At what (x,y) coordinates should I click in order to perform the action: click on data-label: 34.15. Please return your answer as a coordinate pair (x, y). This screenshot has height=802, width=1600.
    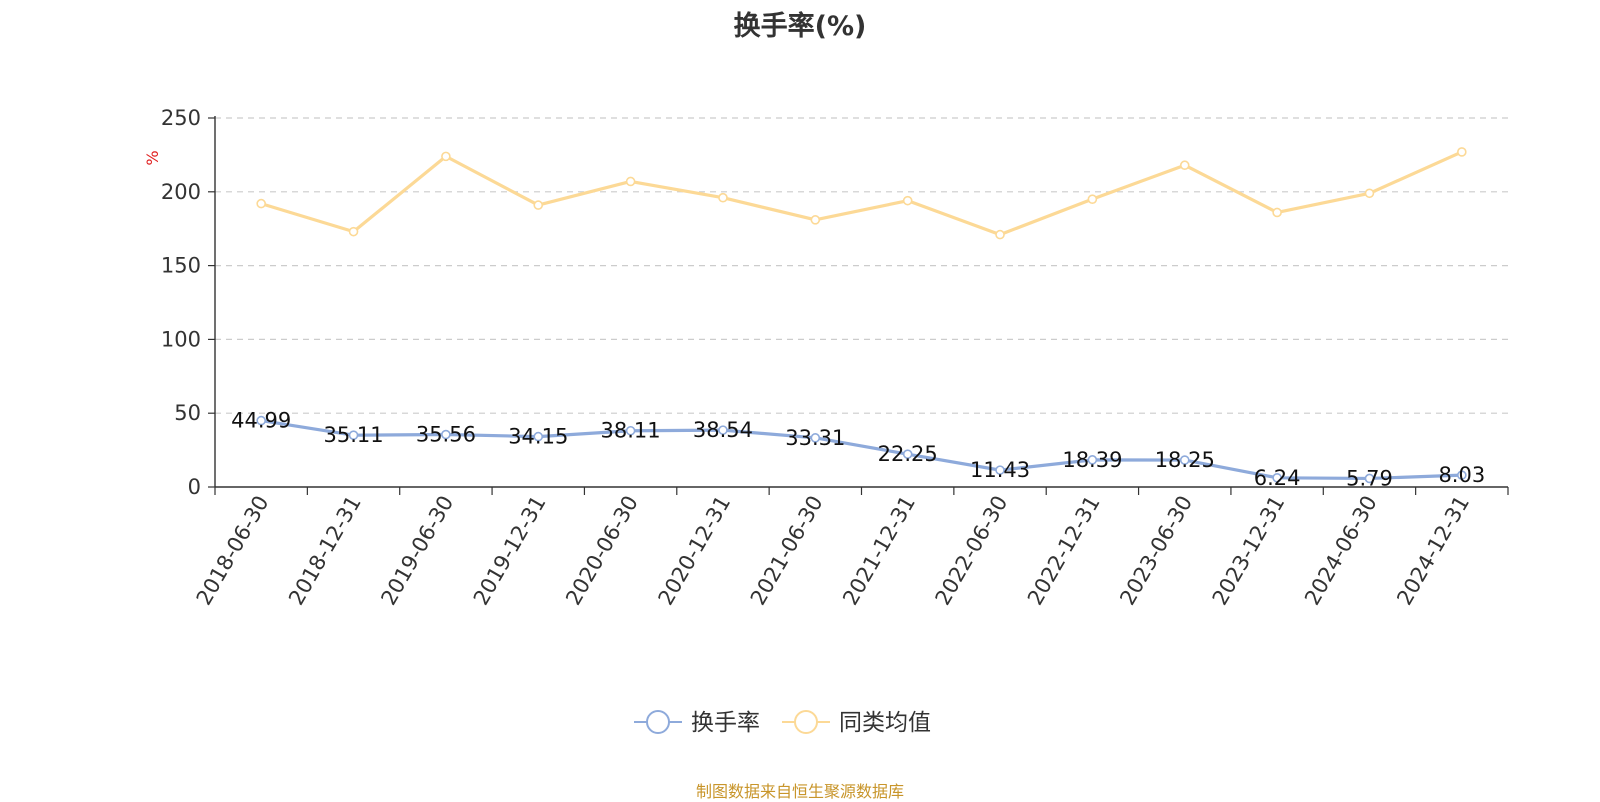
    Looking at the image, I should click on (538, 437).